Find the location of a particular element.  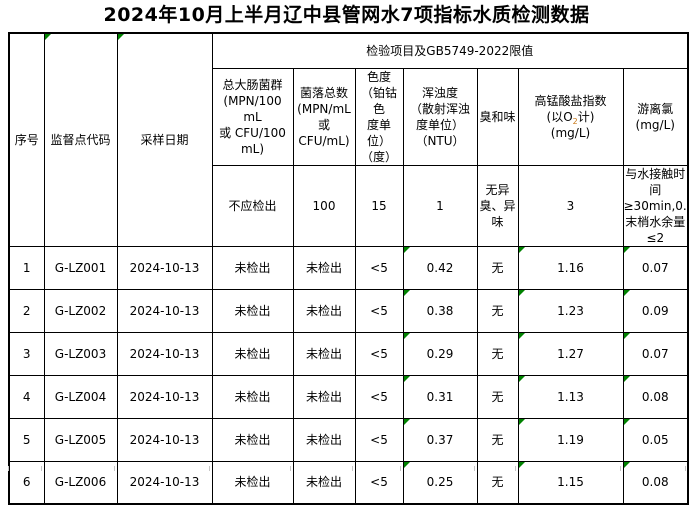

cell-permanganate-value: 1.13 is located at coordinates (570, 396).